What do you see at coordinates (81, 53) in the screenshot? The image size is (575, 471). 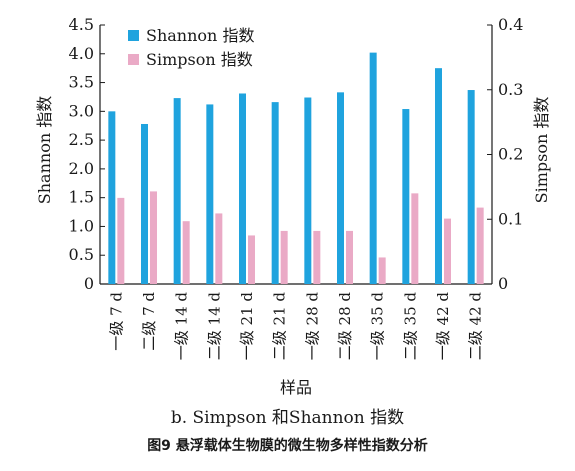 I see `left-tick-label: 4.0` at bounding box center [81, 53].